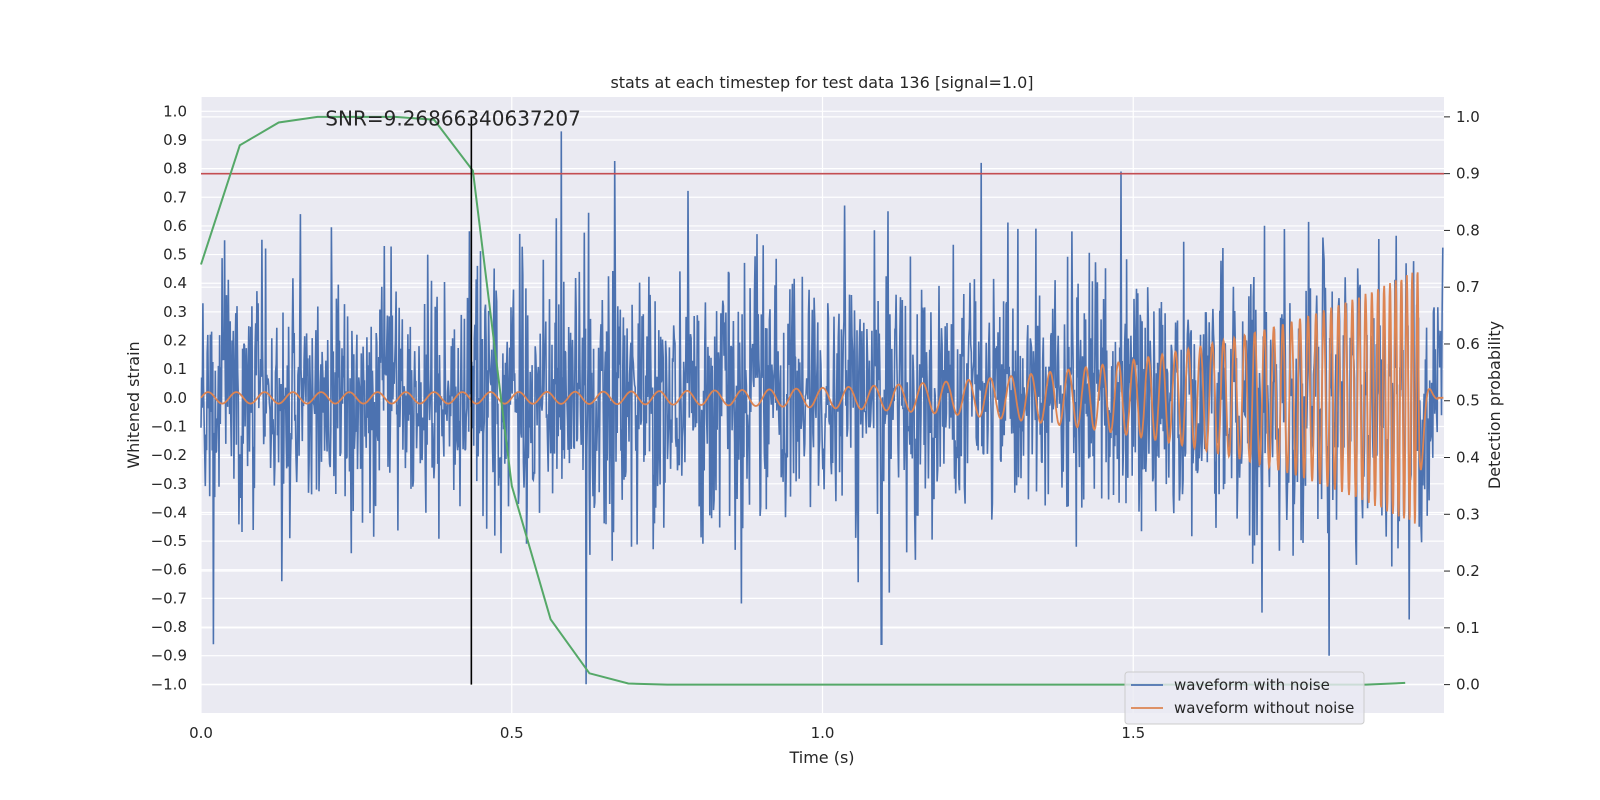  Describe the element at coordinates (169, 570) in the screenshot. I see `y-left-tick-label: −0.6` at that location.